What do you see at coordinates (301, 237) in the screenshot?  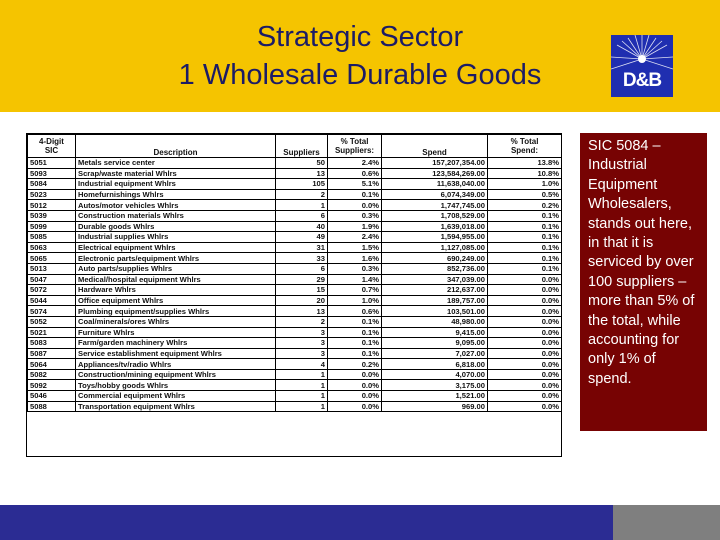 I see `cell-suppliers: 49` at bounding box center [301, 237].